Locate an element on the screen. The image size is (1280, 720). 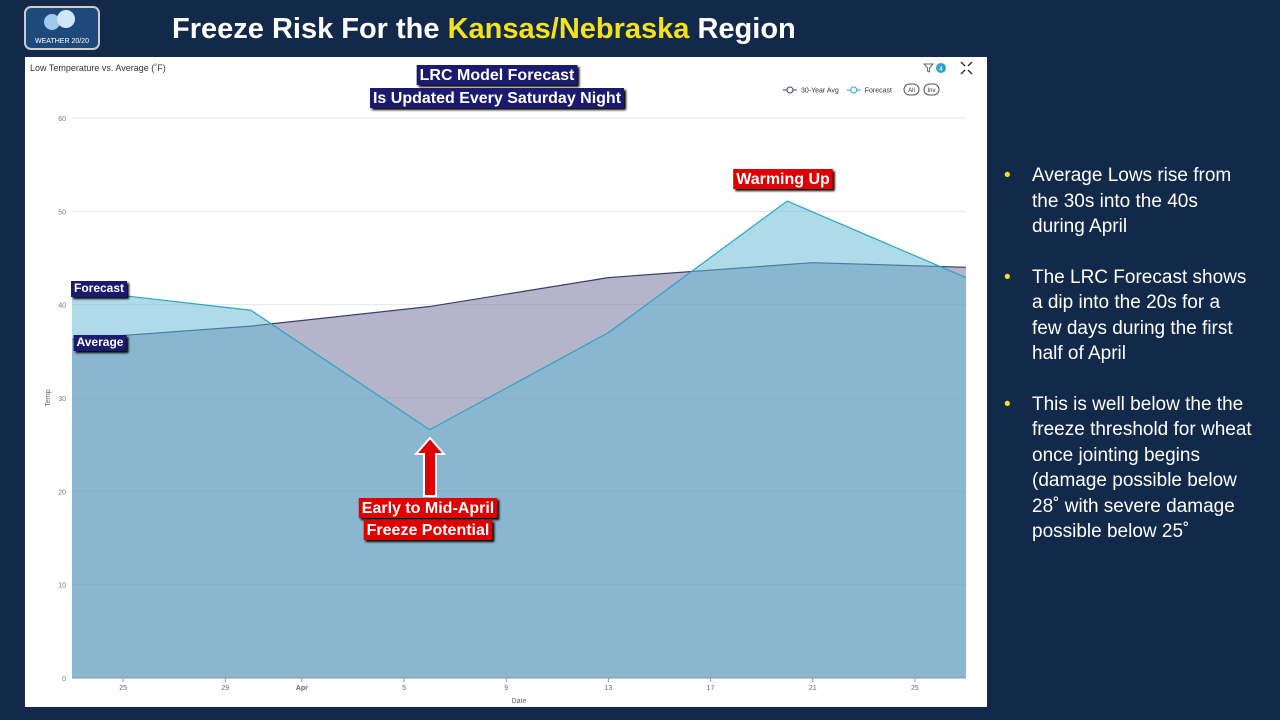
title-highlight: Kansas/Nebraska is located at coordinates (569, 29).